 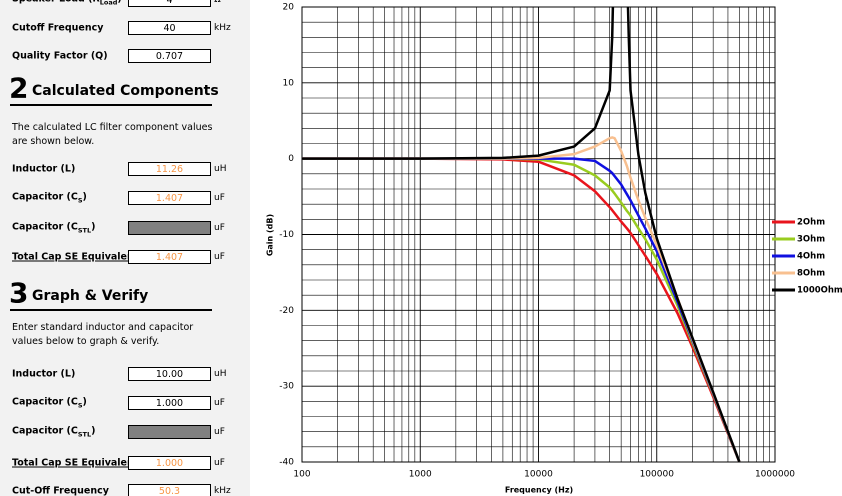 What do you see at coordinates (775, 475) in the screenshot?
I see `x-tick-label: 1000000` at bounding box center [775, 475].